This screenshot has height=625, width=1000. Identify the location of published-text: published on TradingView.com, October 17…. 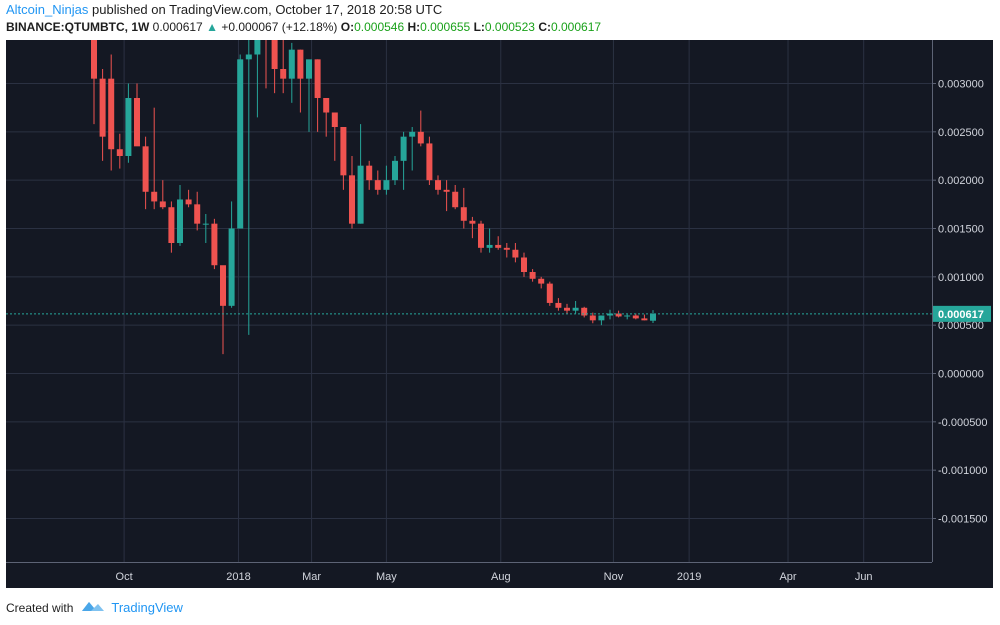
(267, 9).